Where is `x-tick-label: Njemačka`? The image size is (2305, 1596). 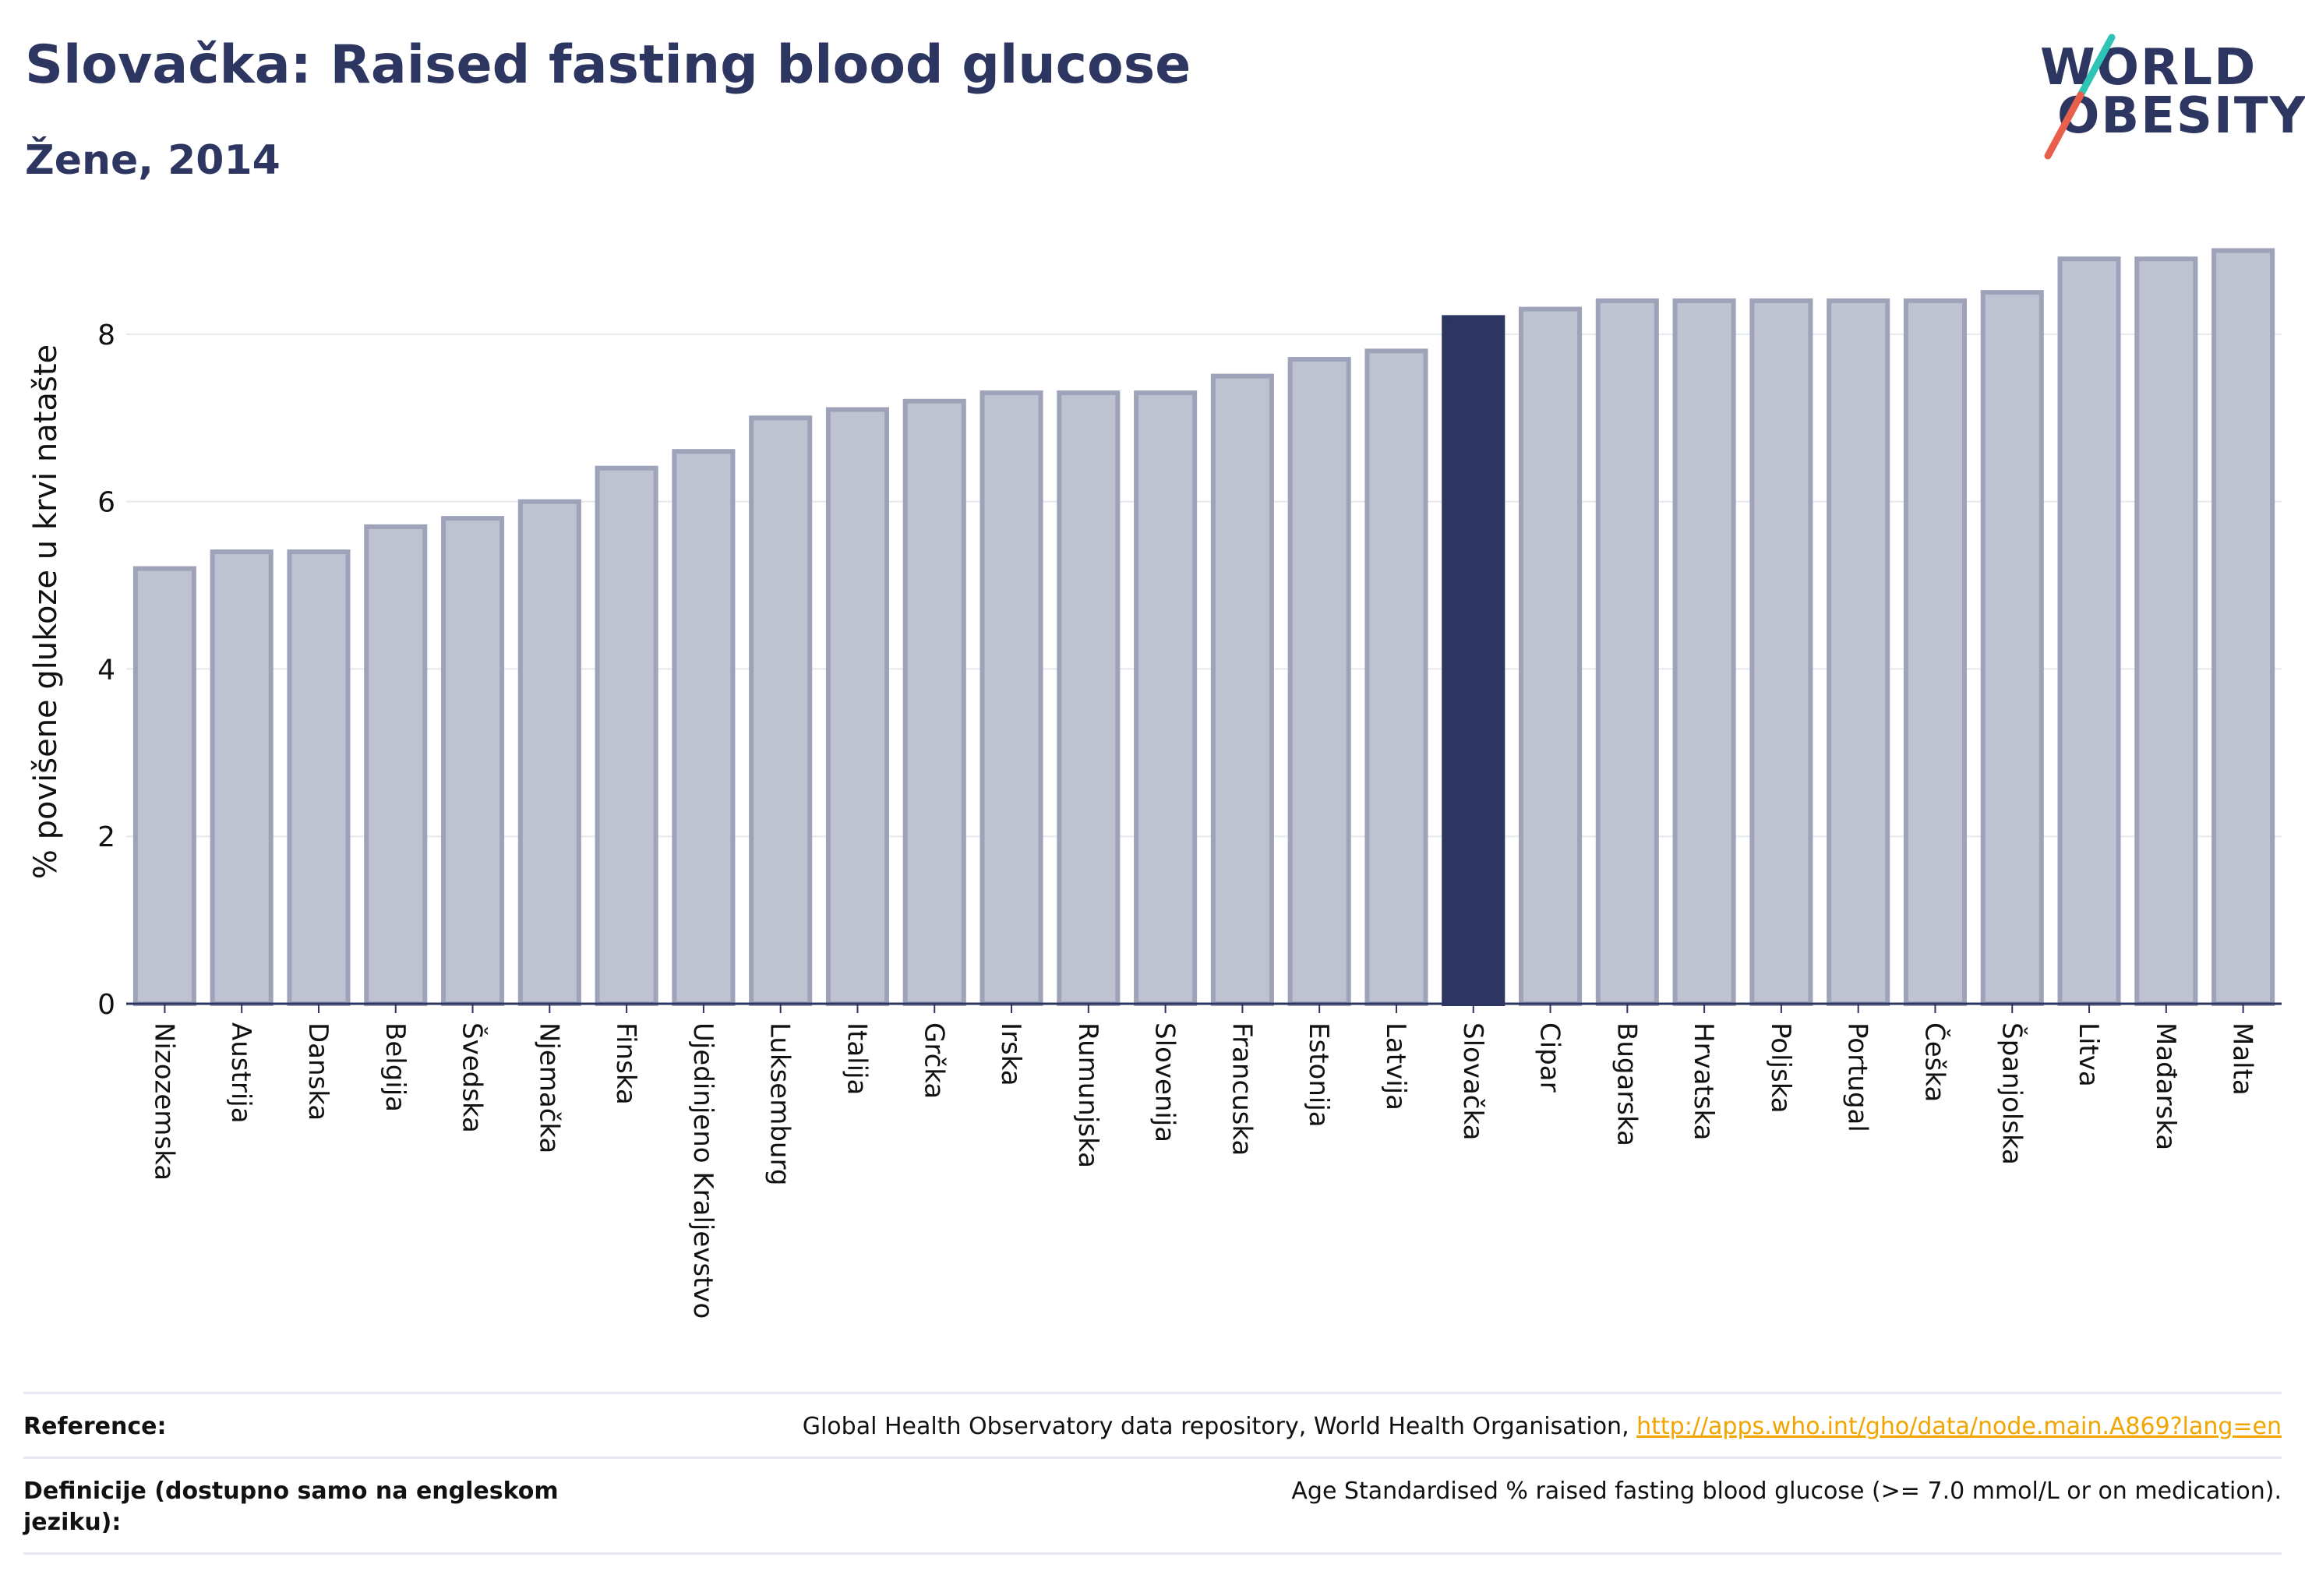 x-tick-label: Njemačka is located at coordinates (548, 1087).